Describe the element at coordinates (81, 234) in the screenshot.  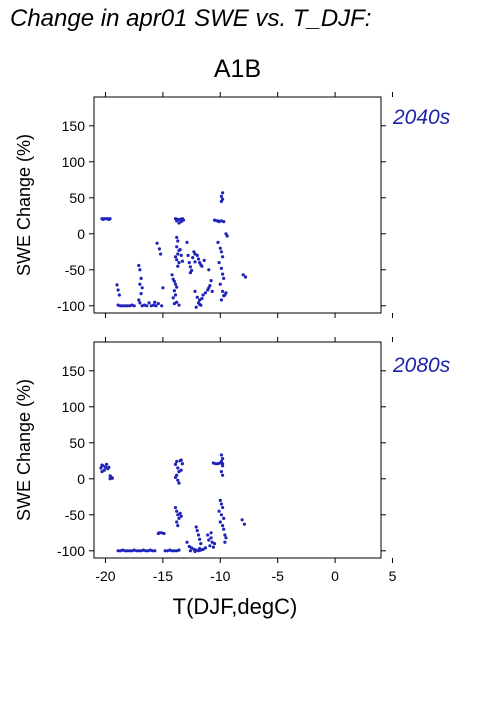
I see `y-tick-label: 0` at that location.